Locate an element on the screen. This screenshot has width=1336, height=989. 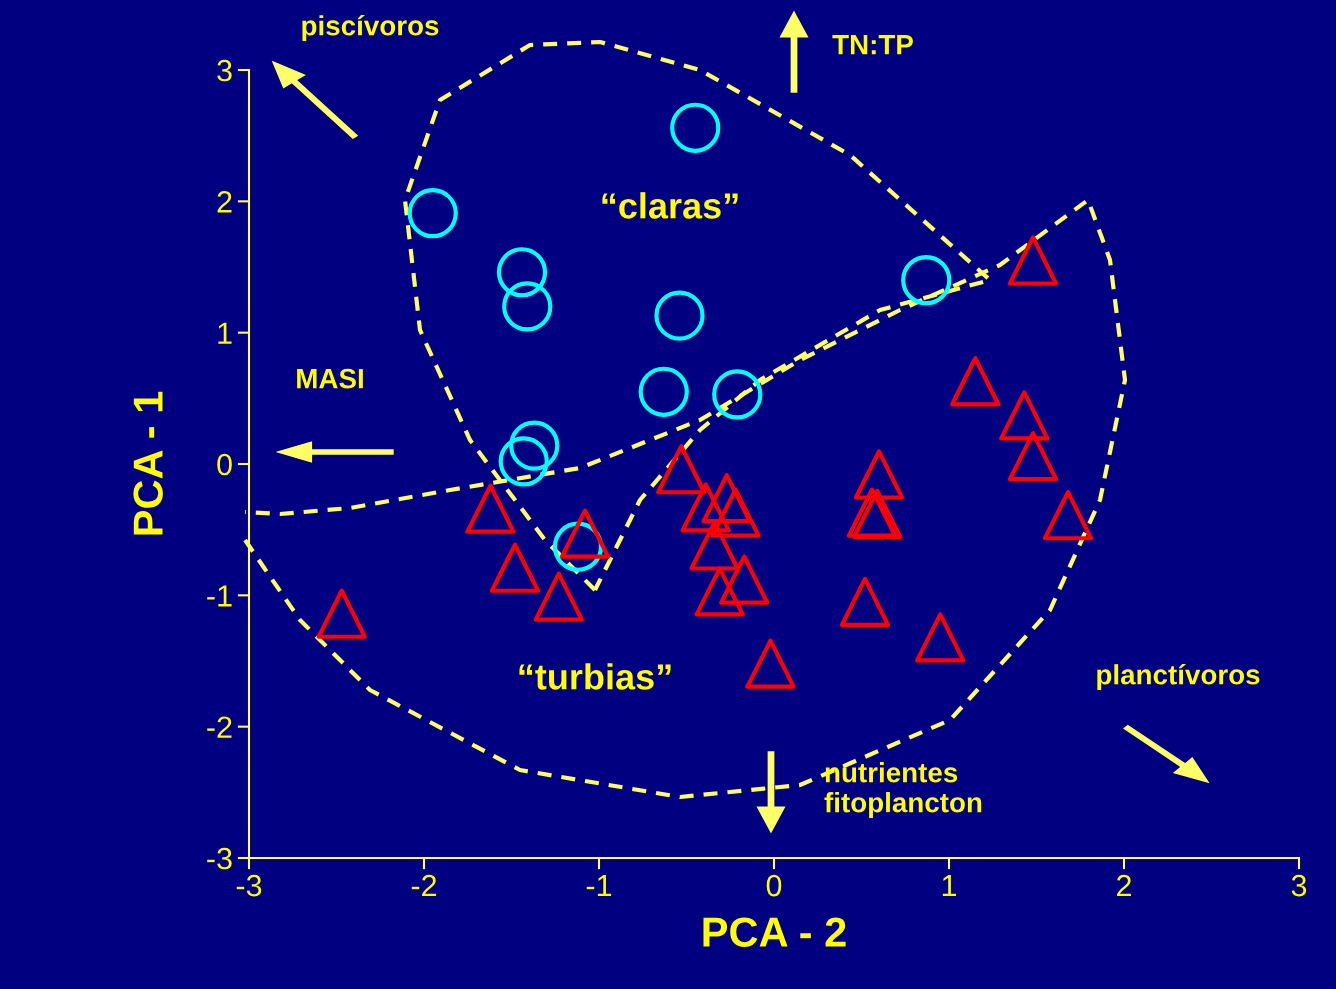
x-tick-label: 1 is located at coordinates (949, 886).